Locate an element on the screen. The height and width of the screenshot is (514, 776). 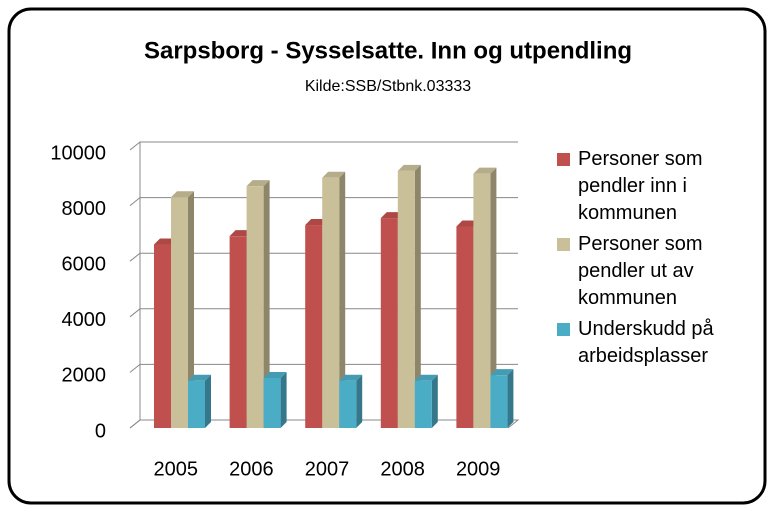
legend-label: Underskudd på arbeidsplasser is located at coordinates (646, 342).